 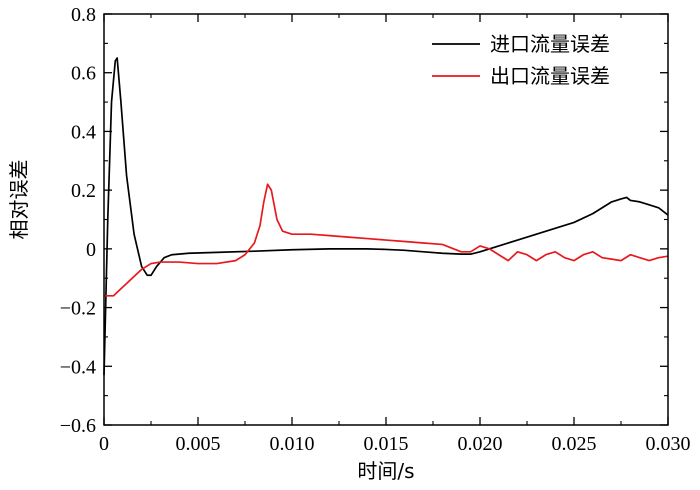 I want to click on x-tick-label: 0.030, so click(x=668, y=444).